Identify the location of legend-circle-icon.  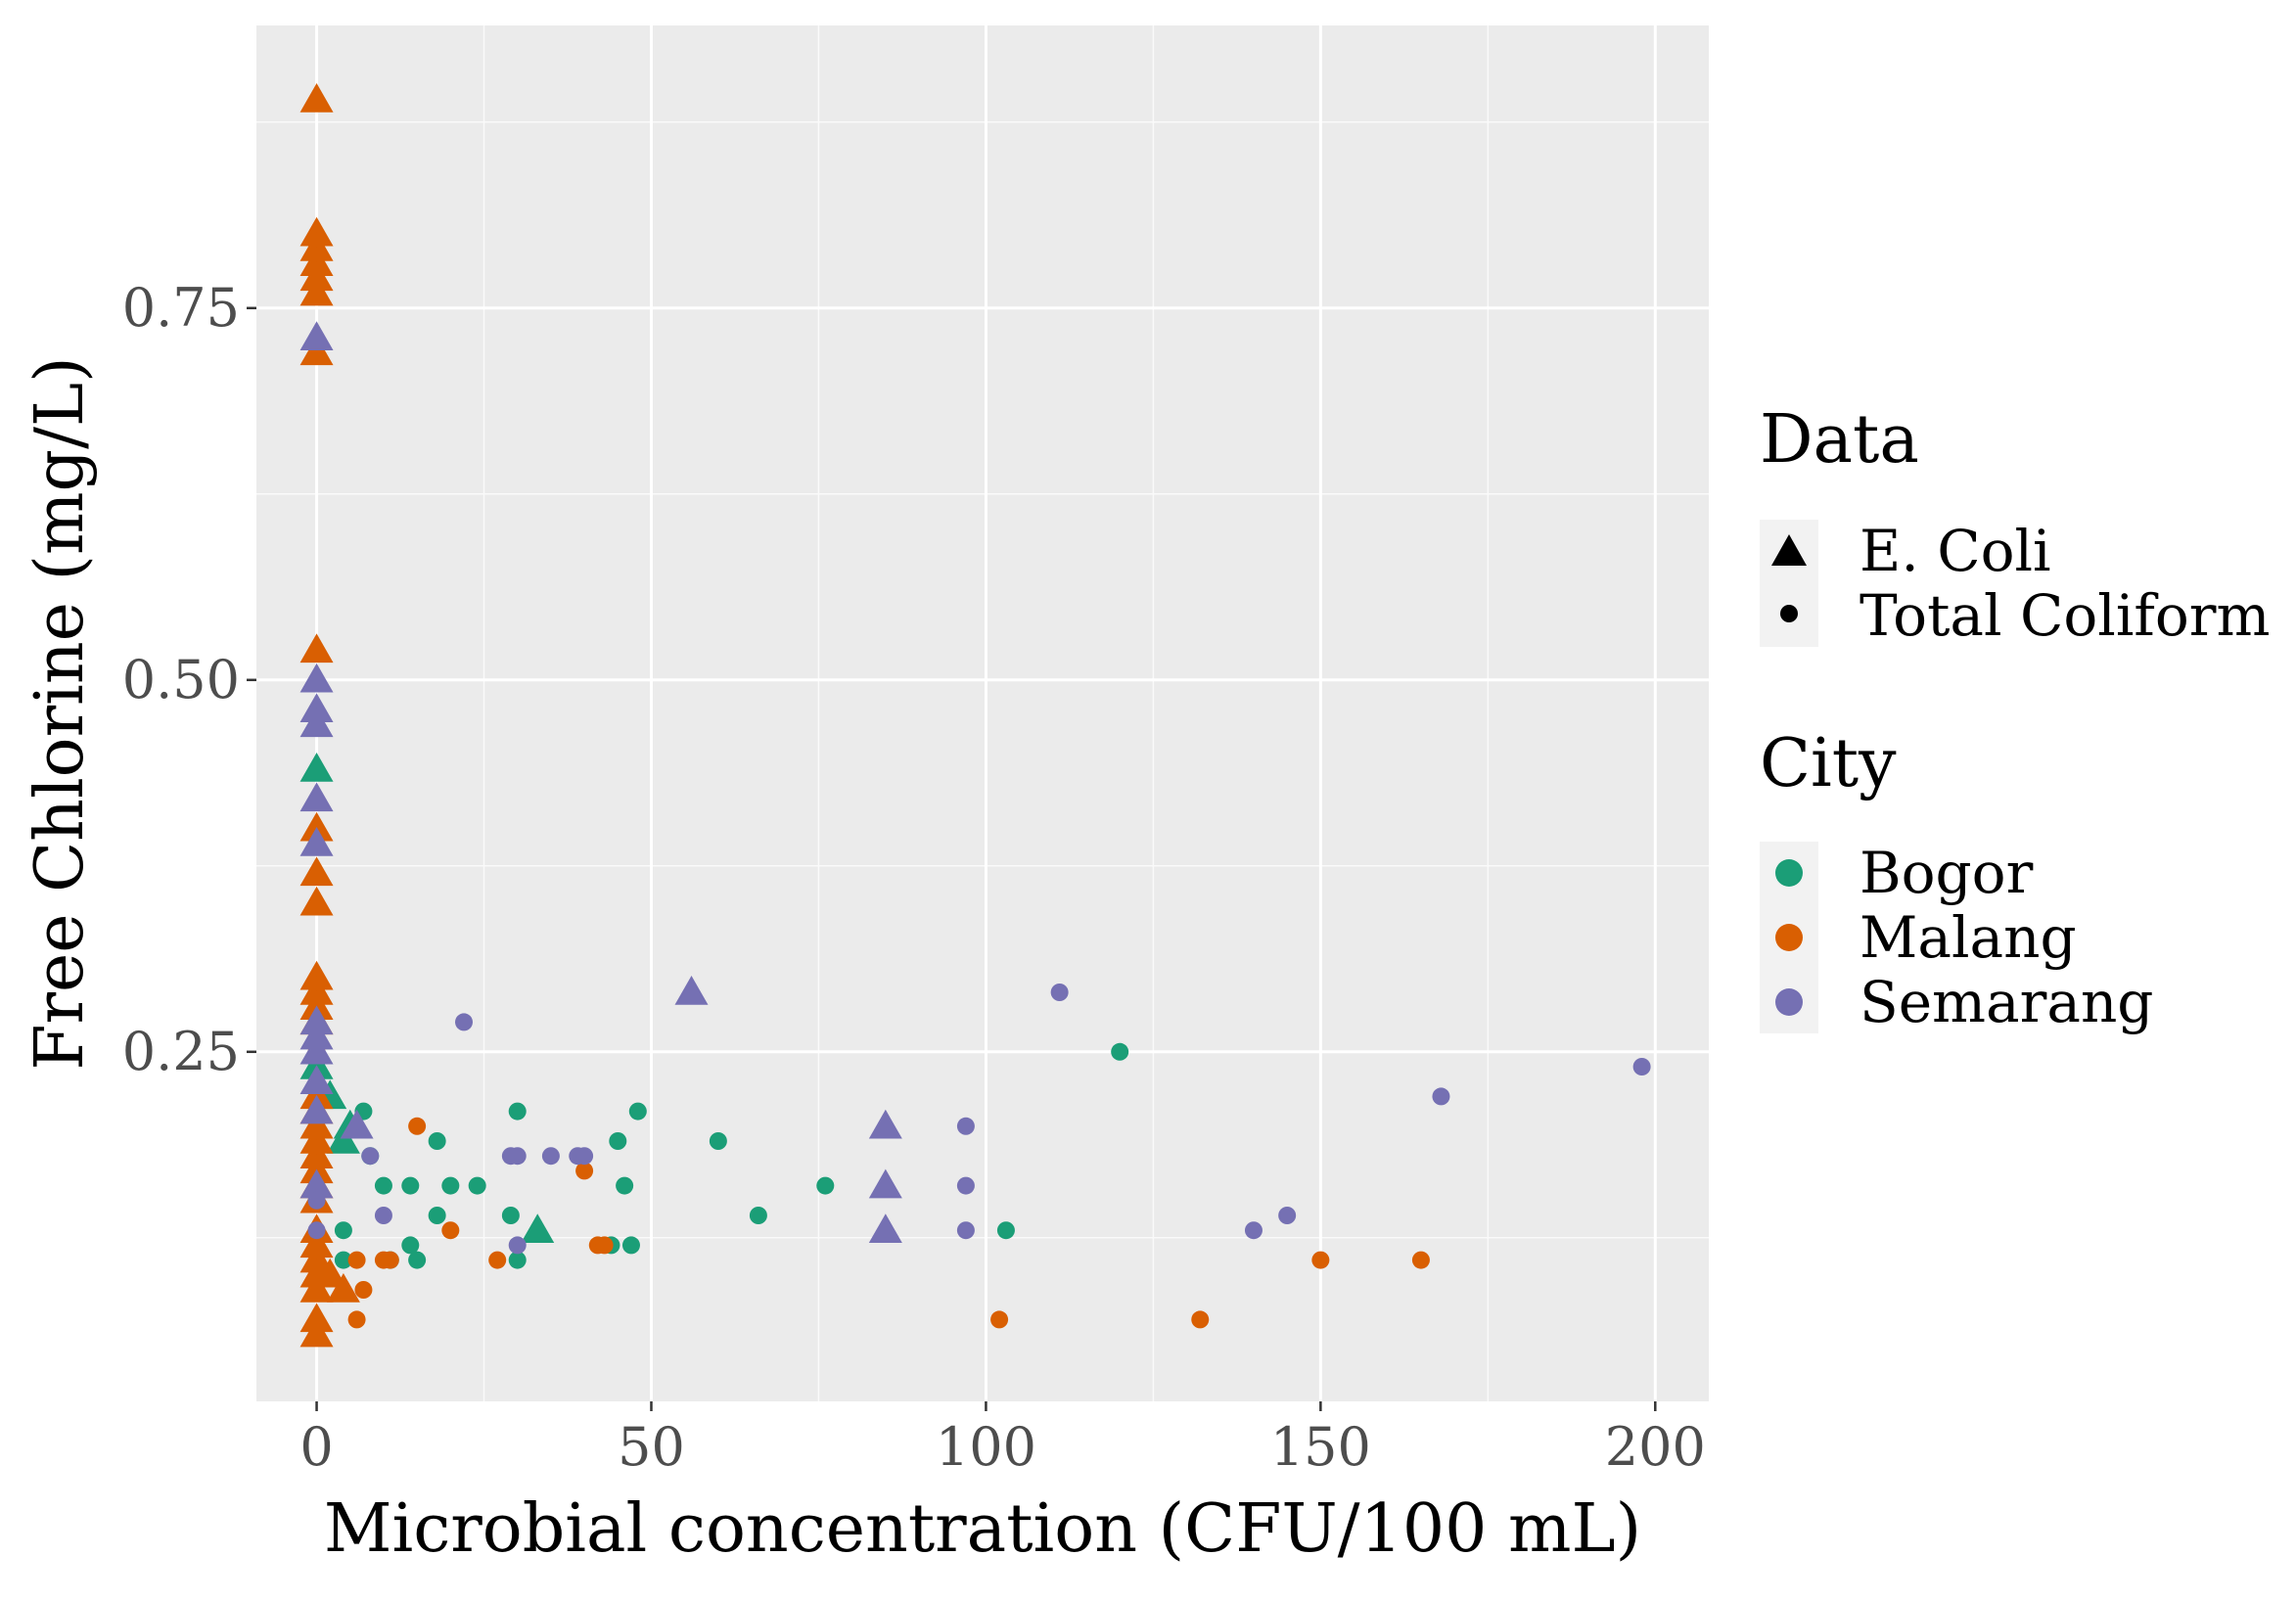
(1789, 613).